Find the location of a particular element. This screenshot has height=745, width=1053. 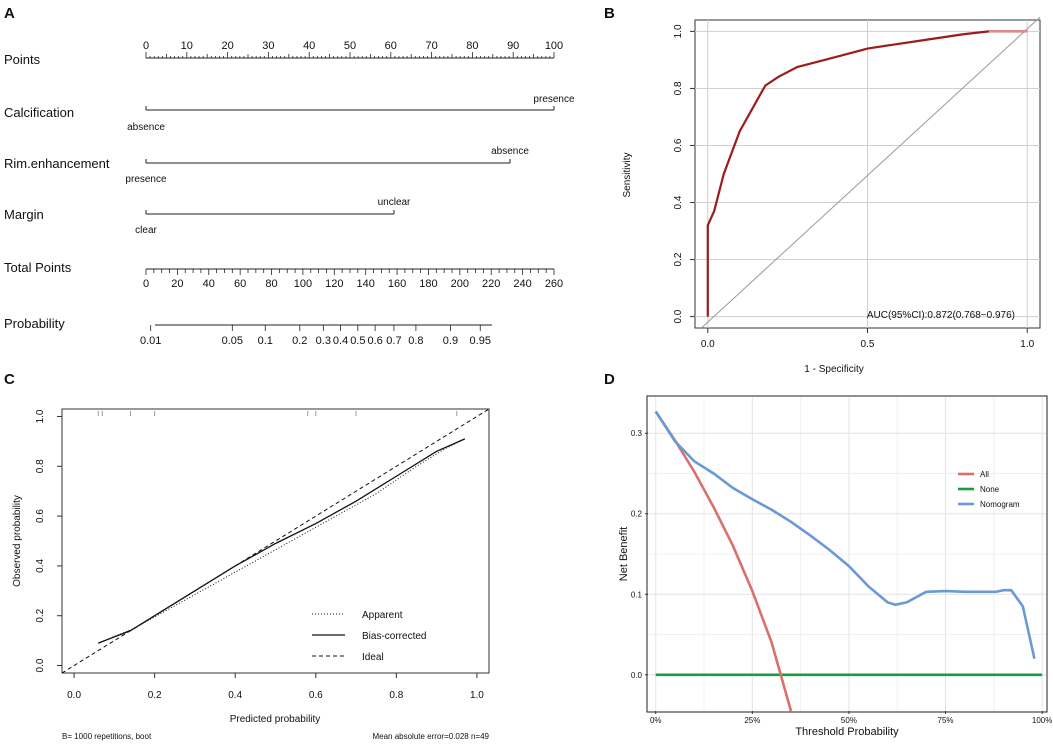

probability-axis-tick-label: 0.1 is located at coordinates (265, 341).